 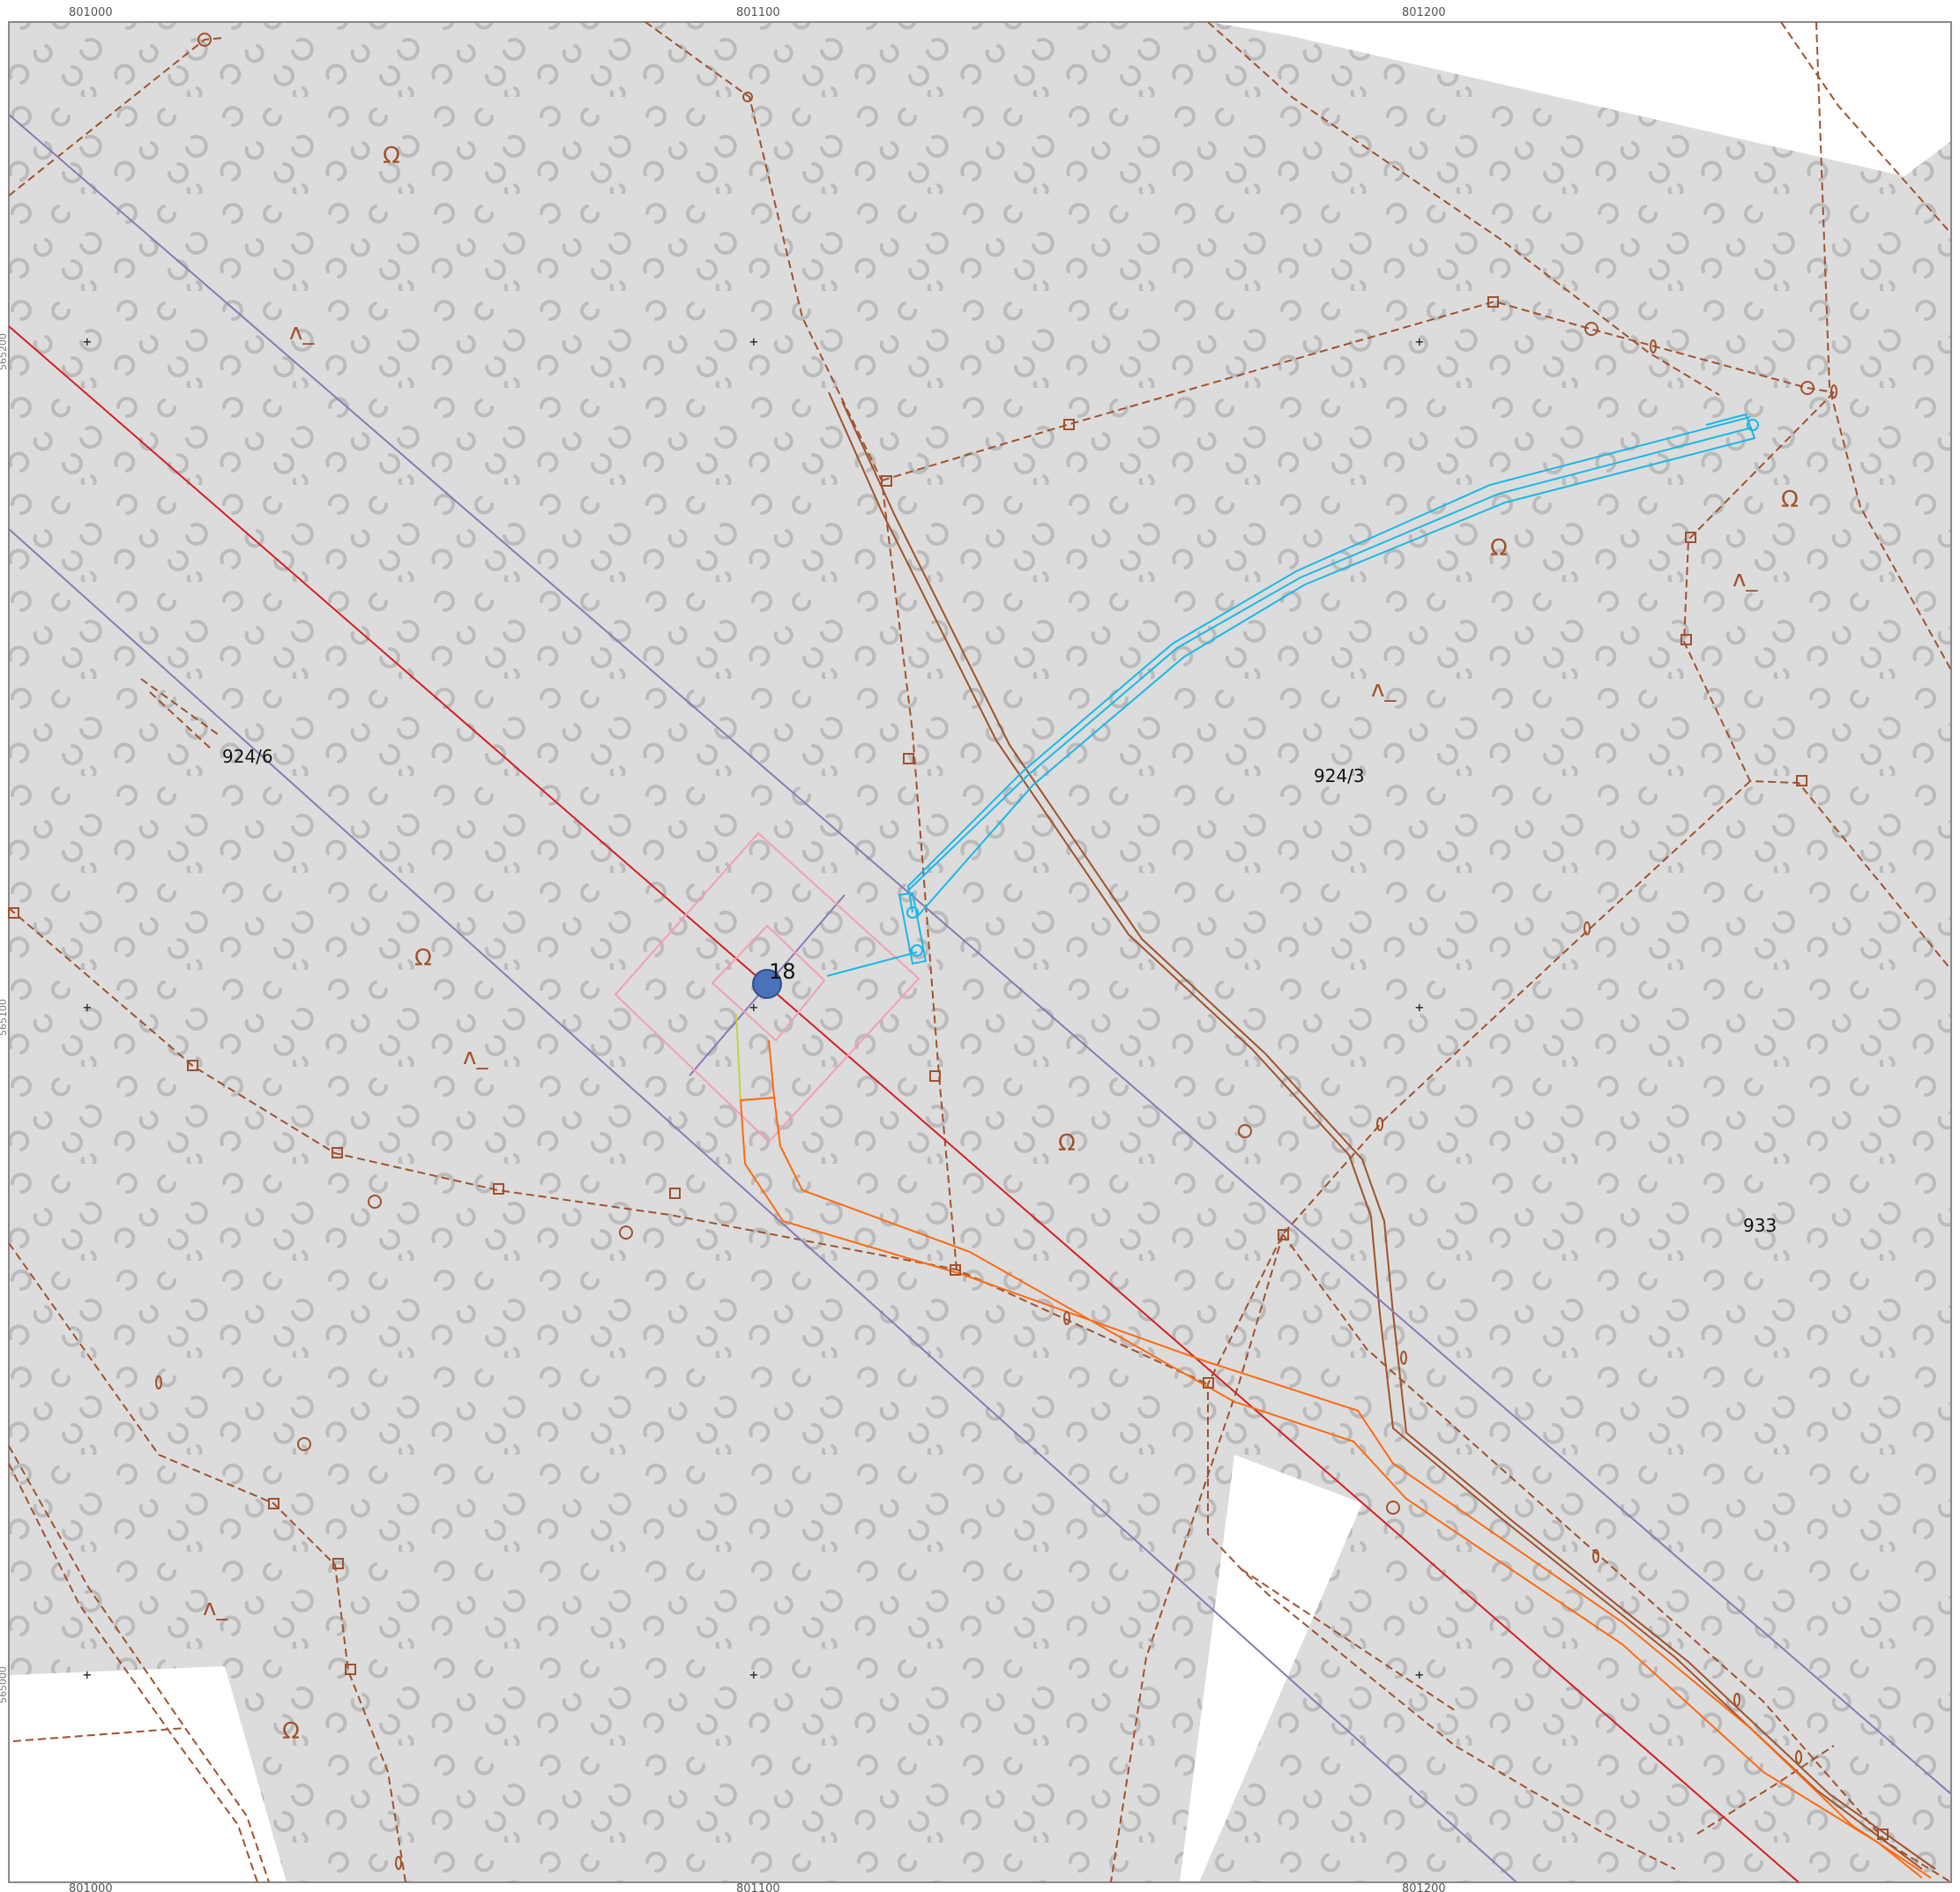 What do you see at coordinates (4, 1684) in the screenshot?
I see `left-coord-565000: 565000` at bounding box center [4, 1684].